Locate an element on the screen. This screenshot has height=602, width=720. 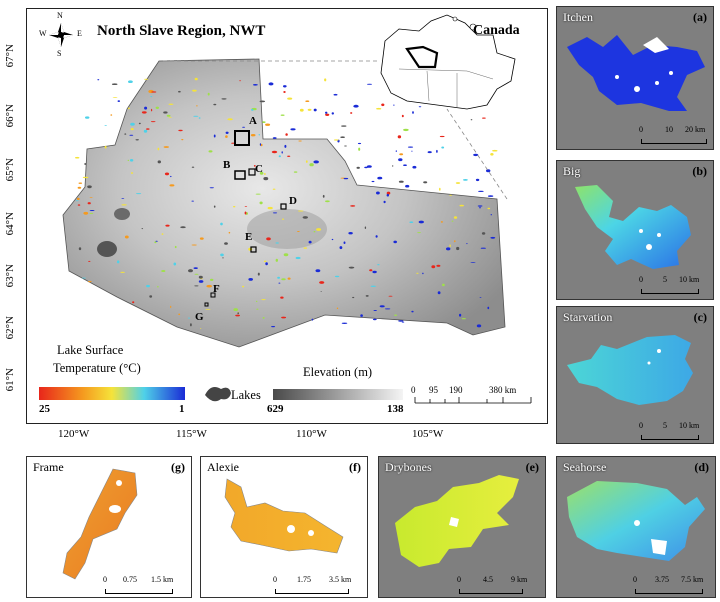
elevation-legend-title: Elevation (m) is located at coordinates (338, 372).